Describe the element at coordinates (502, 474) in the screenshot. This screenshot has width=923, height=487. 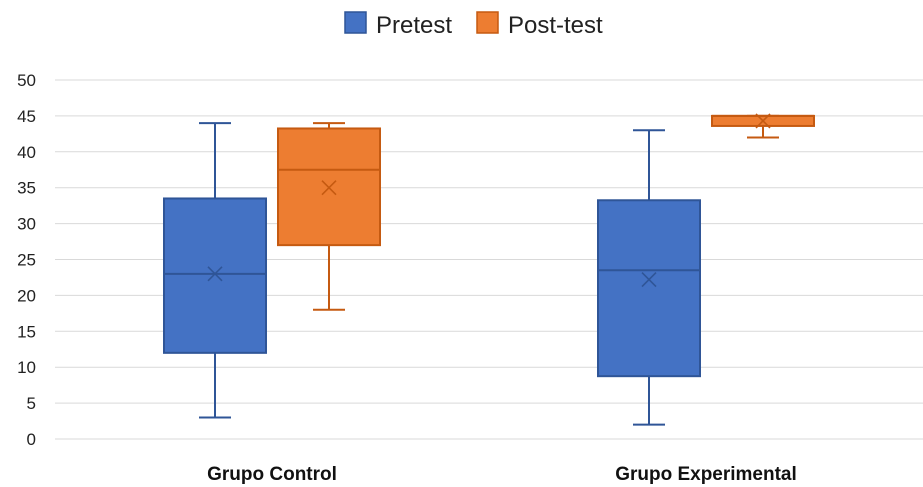
I see `x-axis: Grupo Control Grupo Experimental` at that location.